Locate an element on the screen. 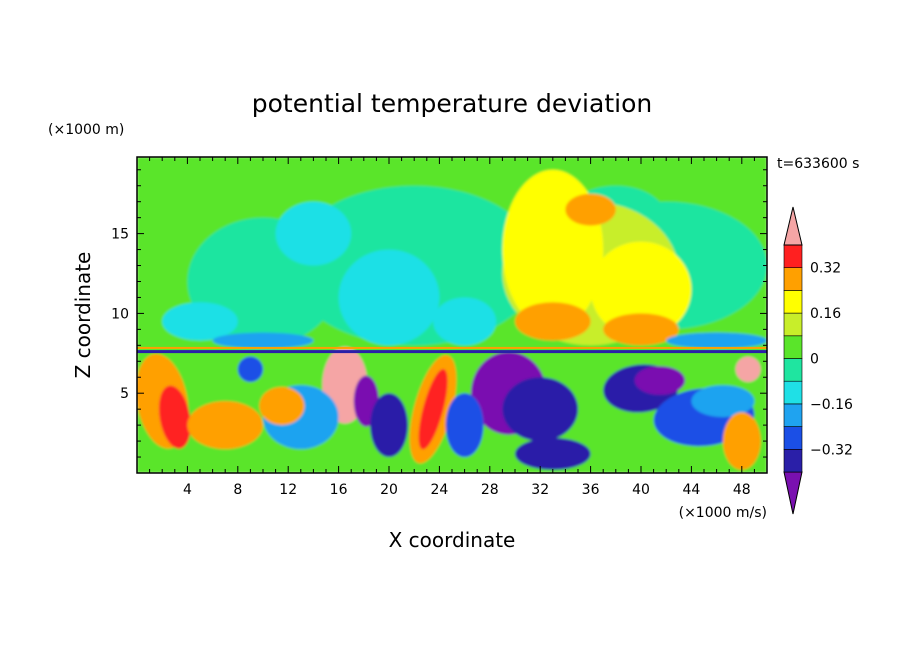 The height and width of the screenshot is (654, 904). x-unit-label: (×1000 m/s) is located at coordinates (723, 513).